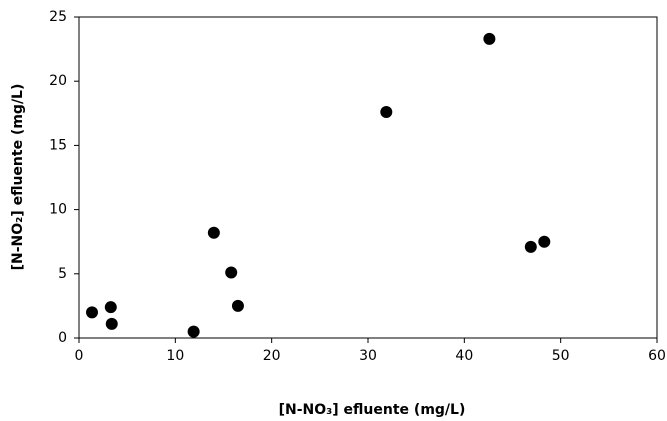  Describe the element at coordinates (79, 356) in the screenshot. I see `x-tick-label: 0` at that location.